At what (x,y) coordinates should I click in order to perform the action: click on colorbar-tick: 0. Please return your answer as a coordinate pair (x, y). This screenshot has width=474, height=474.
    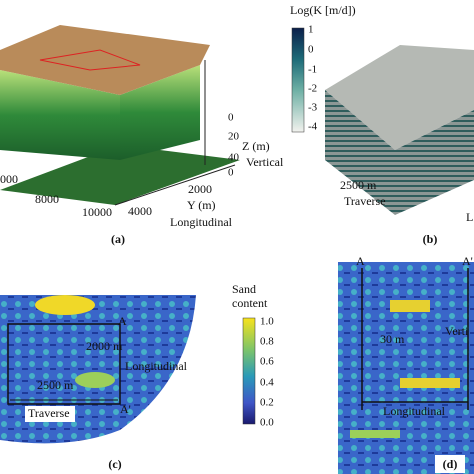
    Looking at the image, I should click on (311, 50).